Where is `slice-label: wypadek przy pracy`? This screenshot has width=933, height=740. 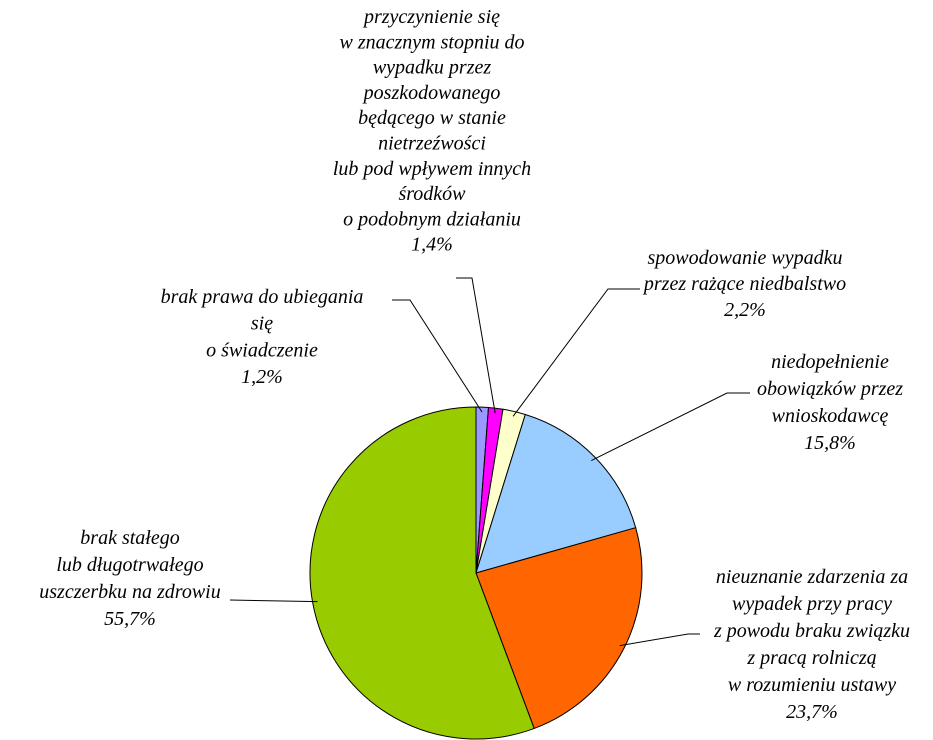 slice-label: wypadek przy pracy is located at coordinates (812, 604).